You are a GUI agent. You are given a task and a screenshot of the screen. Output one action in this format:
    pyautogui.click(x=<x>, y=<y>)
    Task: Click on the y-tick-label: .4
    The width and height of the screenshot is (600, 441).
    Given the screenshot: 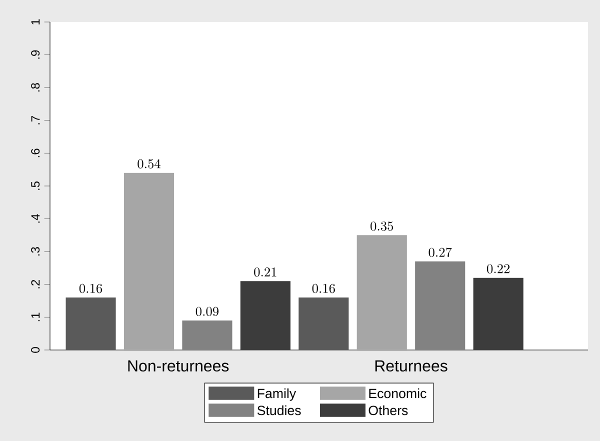 What is the action you would take?
    pyautogui.click(x=35, y=218)
    